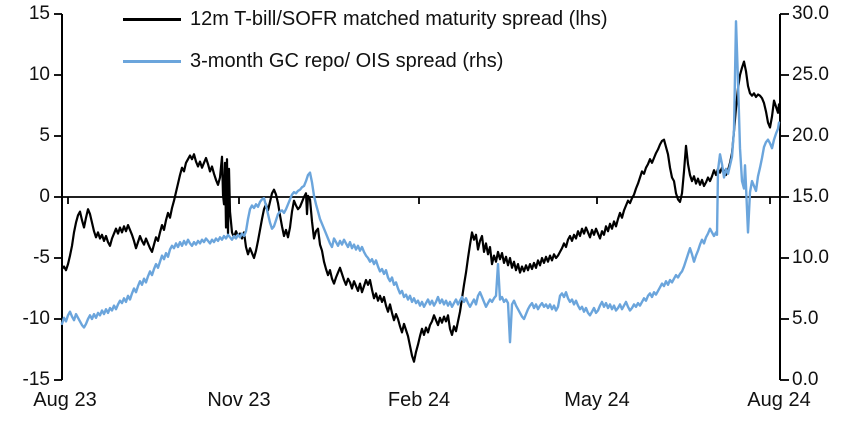  Describe the element at coordinates (65, 400) in the screenshot. I see `axis-tick-label: Aug 23` at that location.